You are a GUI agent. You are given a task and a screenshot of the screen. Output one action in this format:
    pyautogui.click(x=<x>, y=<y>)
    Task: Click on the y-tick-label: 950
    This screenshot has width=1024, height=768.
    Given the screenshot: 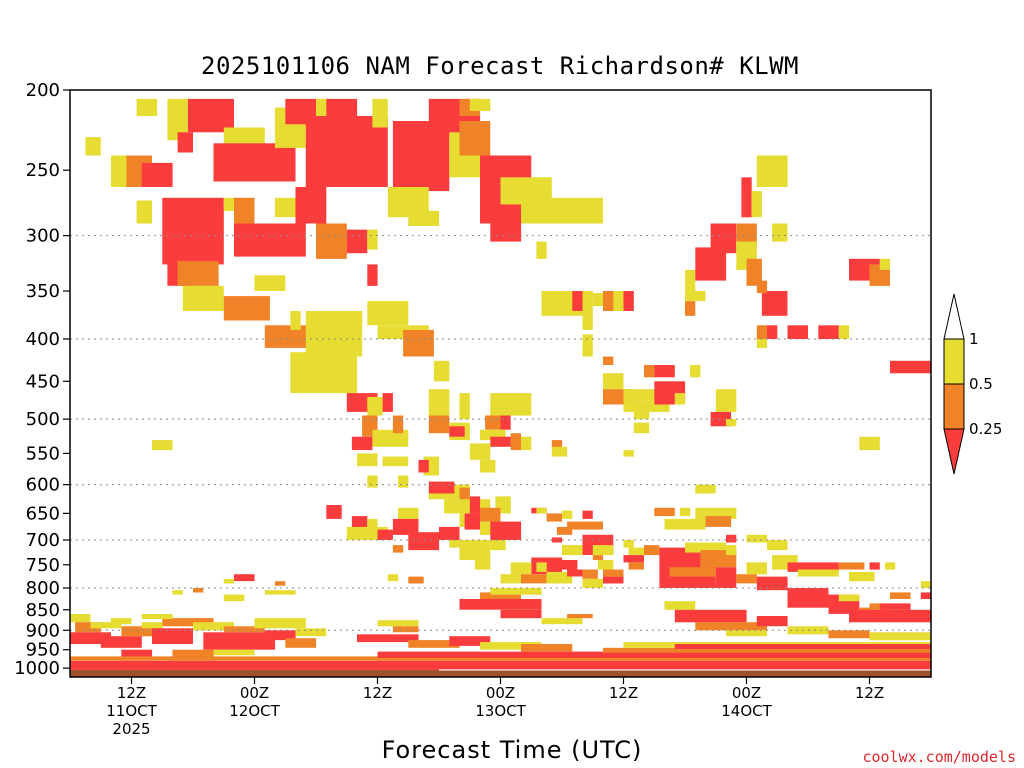 What is the action you would take?
    pyautogui.click(x=43, y=650)
    